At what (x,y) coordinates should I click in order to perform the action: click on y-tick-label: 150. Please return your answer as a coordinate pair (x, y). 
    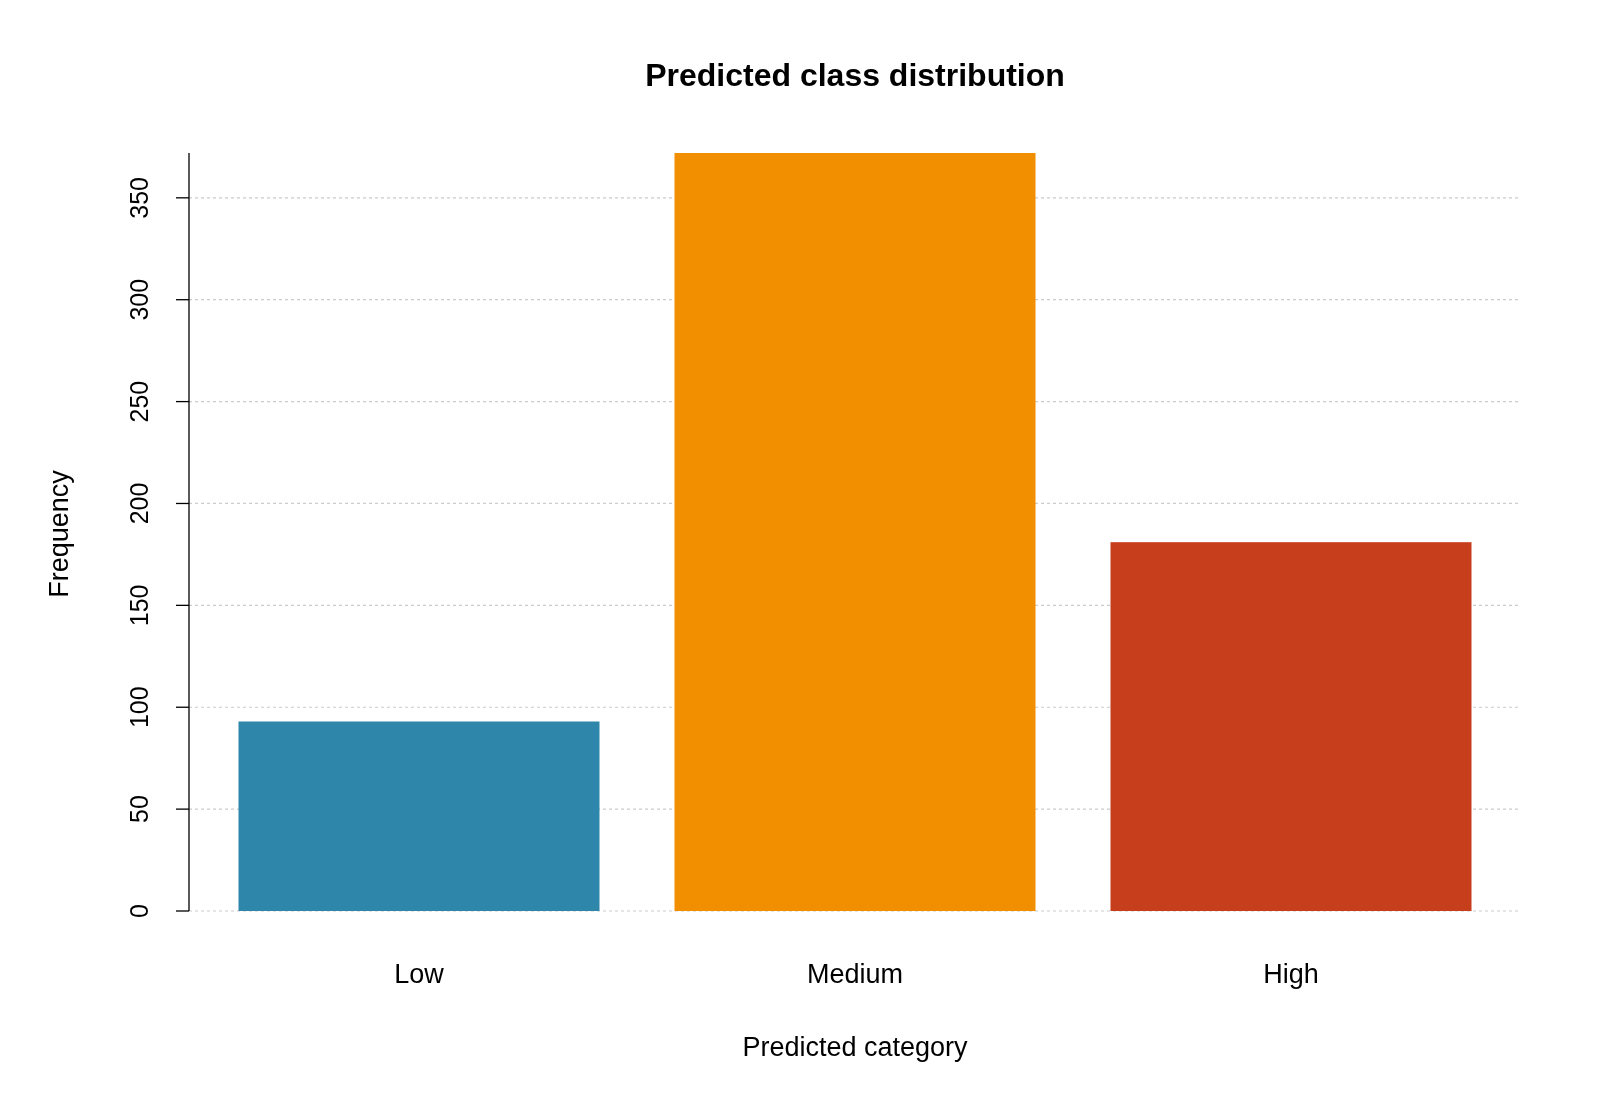
    Looking at the image, I should click on (138, 605).